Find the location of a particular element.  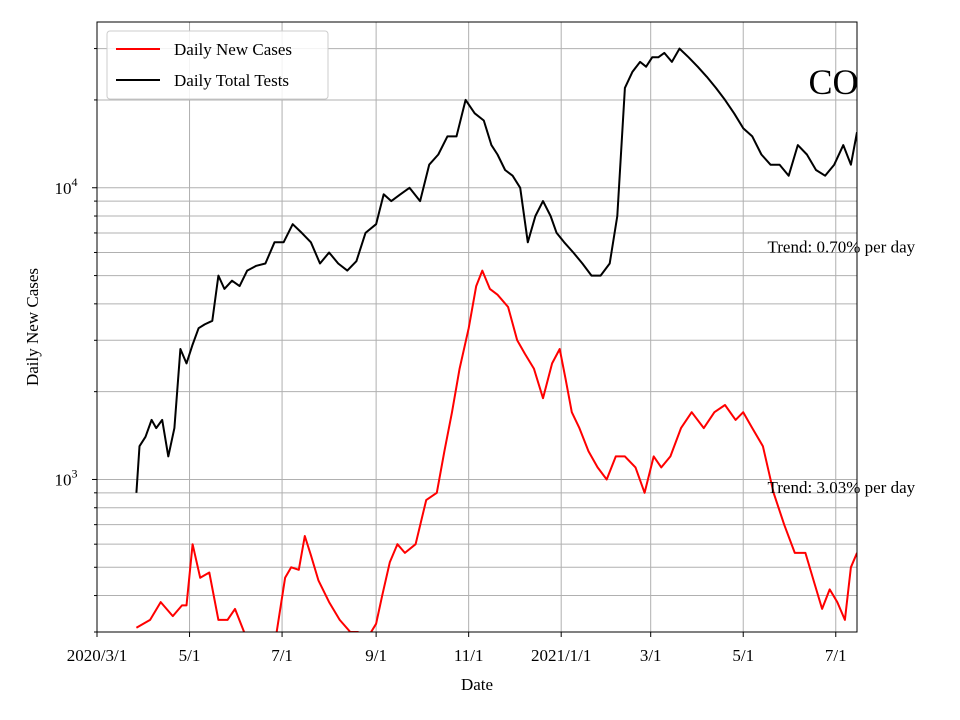

y-tick-label-exponent: 4 is located at coordinates (75, 182).